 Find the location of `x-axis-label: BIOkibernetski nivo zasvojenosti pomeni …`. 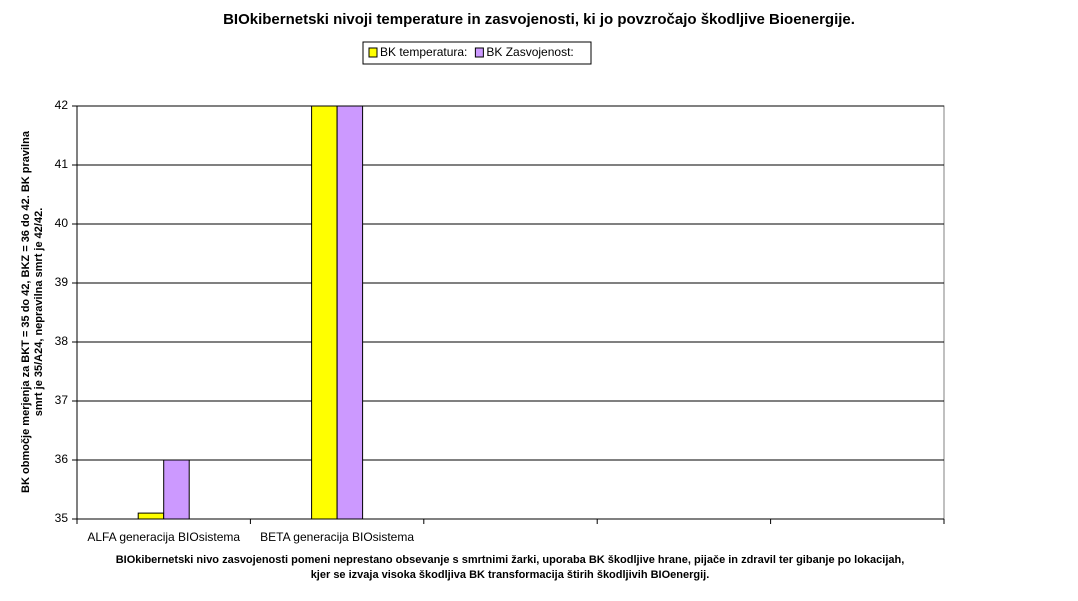

x-axis-label: BIOkibernetski nivo zasvojenosti pomeni … is located at coordinates (510, 560).